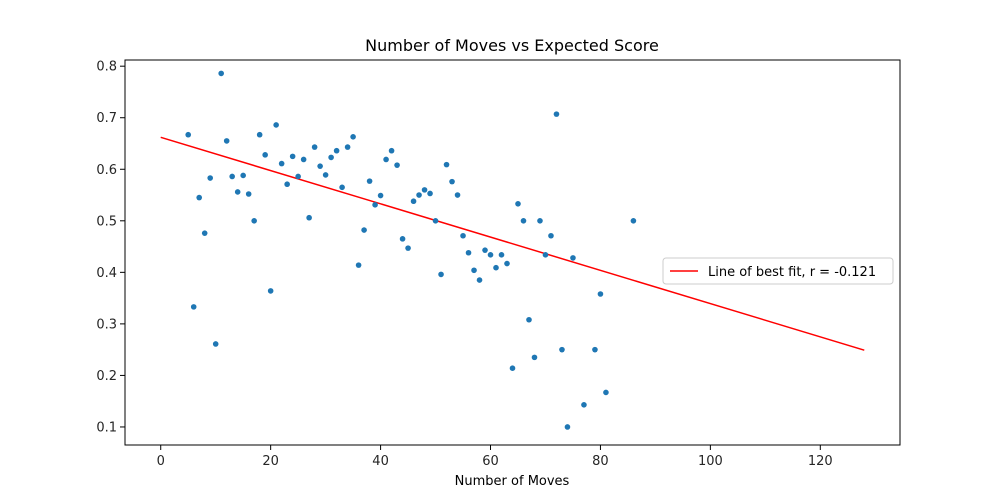  I want to click on chart-title: Number of Moves vs Expected Score, so click(512, 45).